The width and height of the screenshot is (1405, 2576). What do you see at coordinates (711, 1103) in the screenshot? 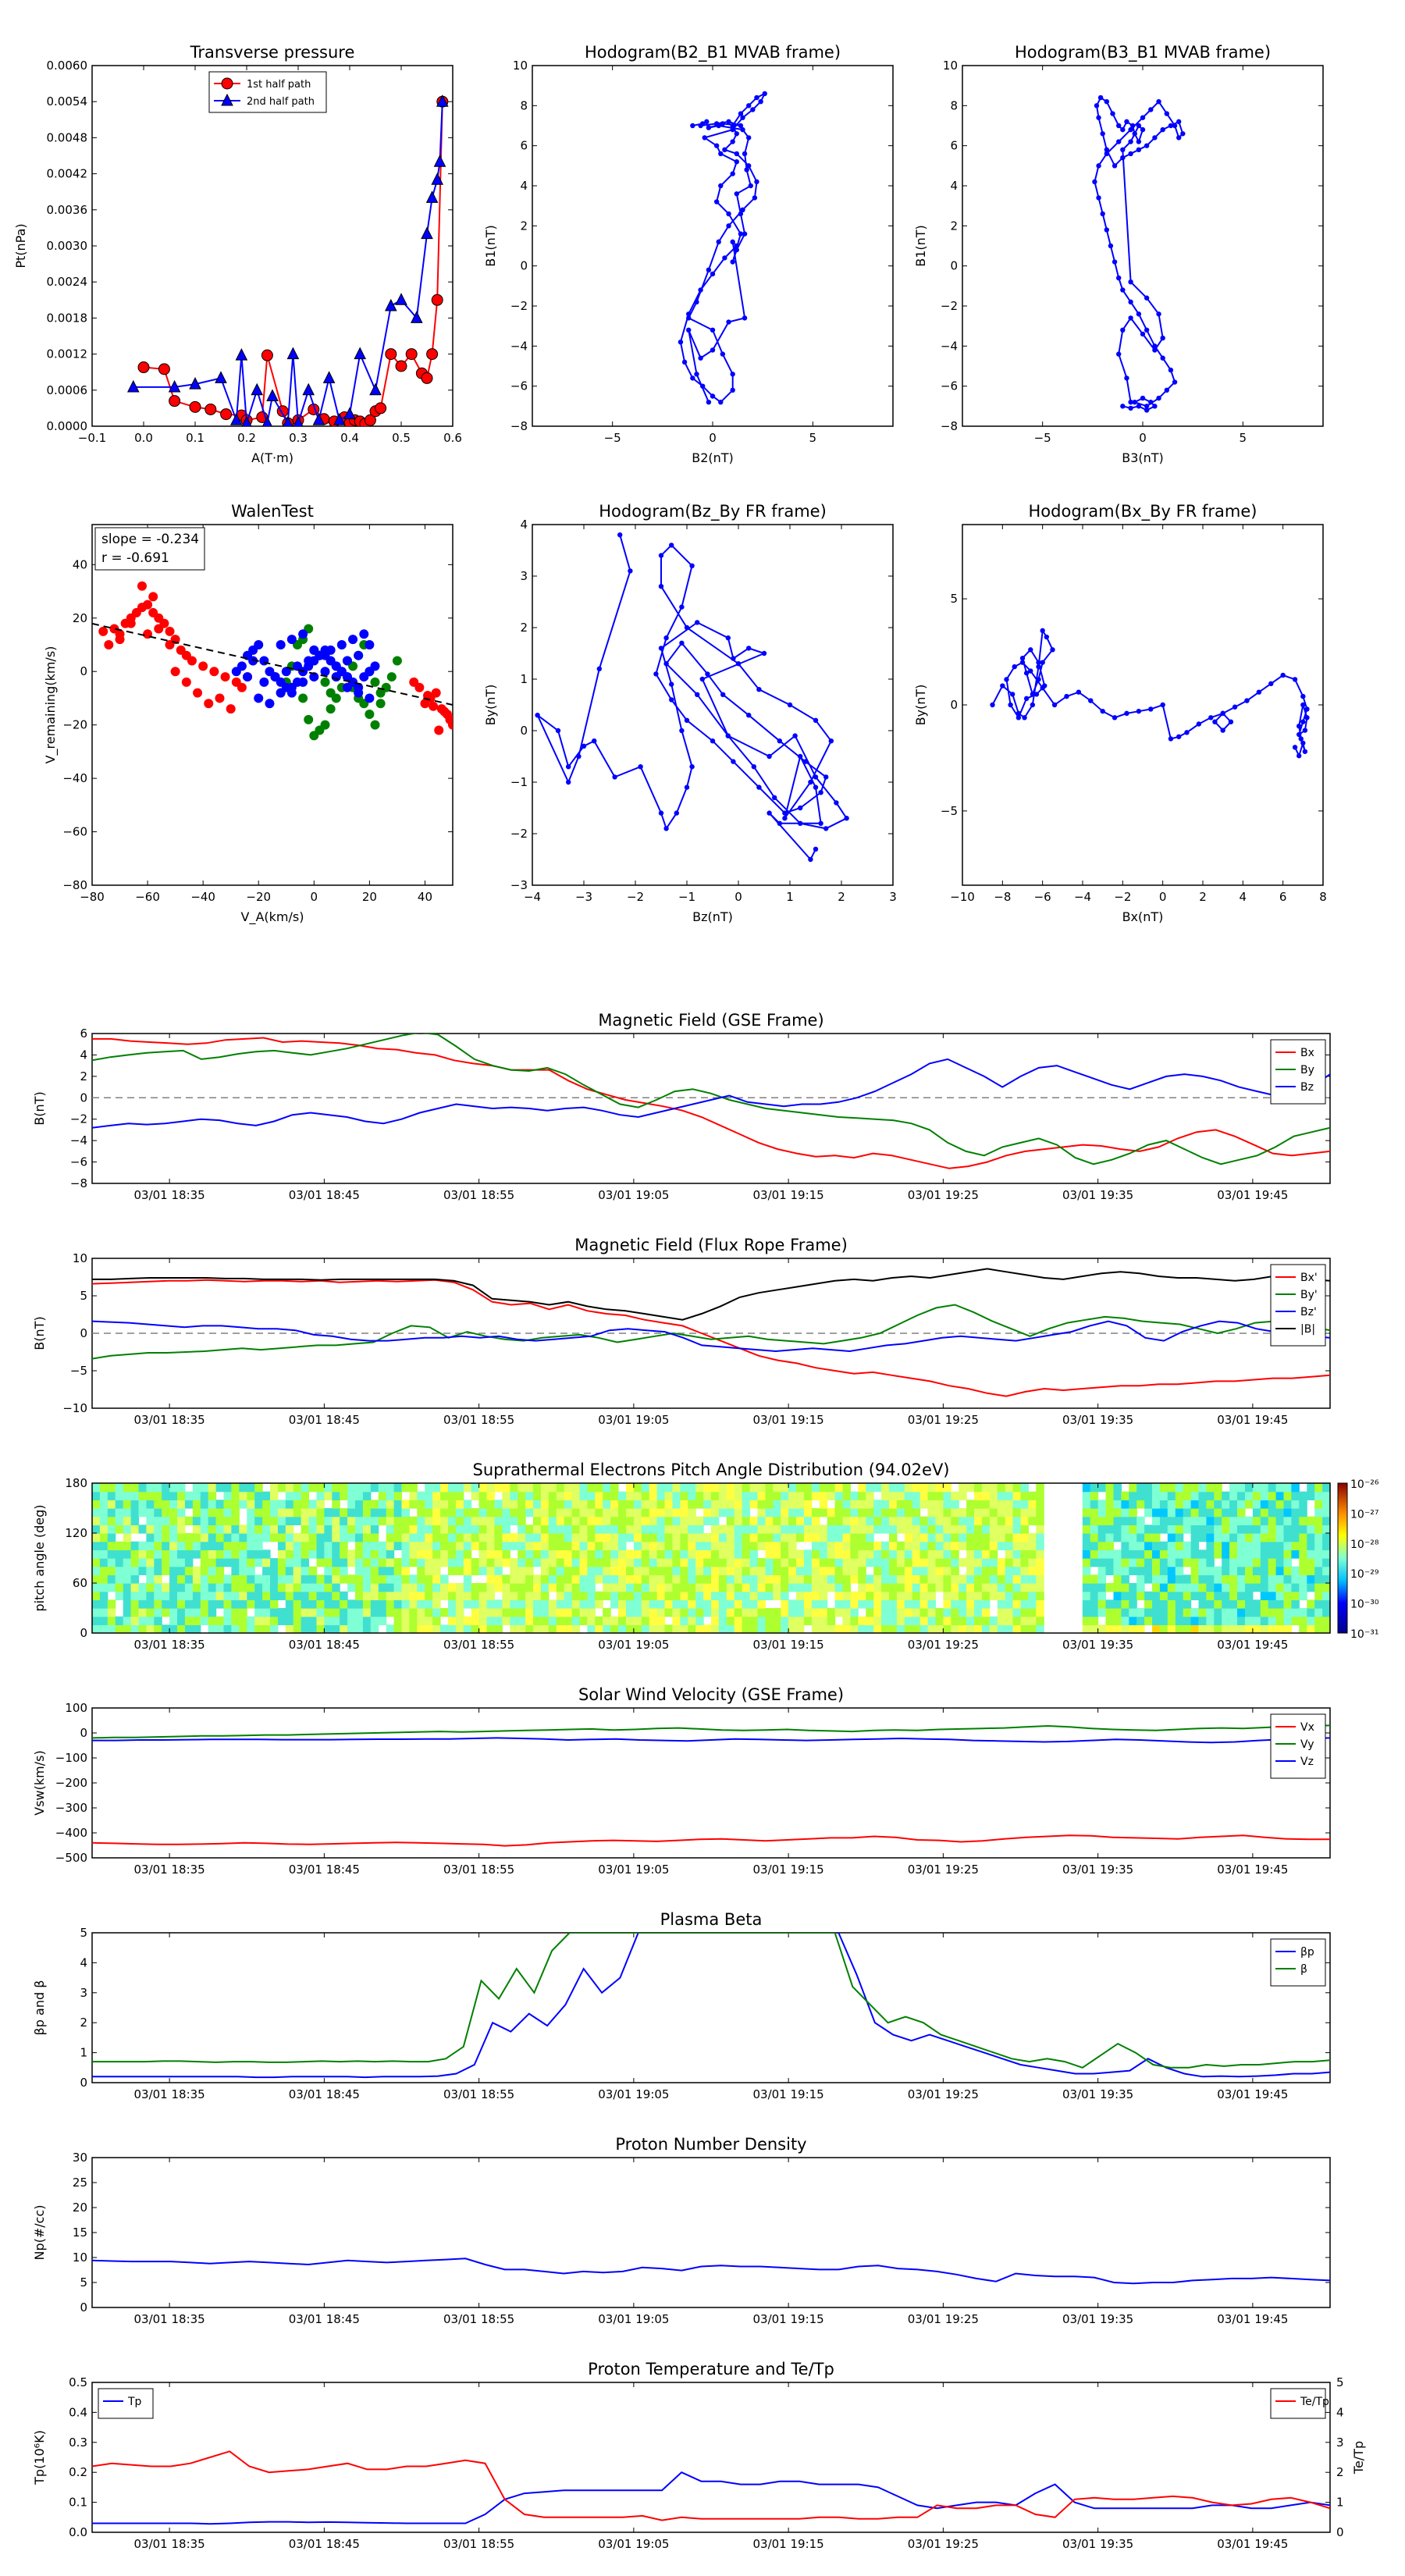
I see `series-line-Bx` at bounding box center [711, 1103].